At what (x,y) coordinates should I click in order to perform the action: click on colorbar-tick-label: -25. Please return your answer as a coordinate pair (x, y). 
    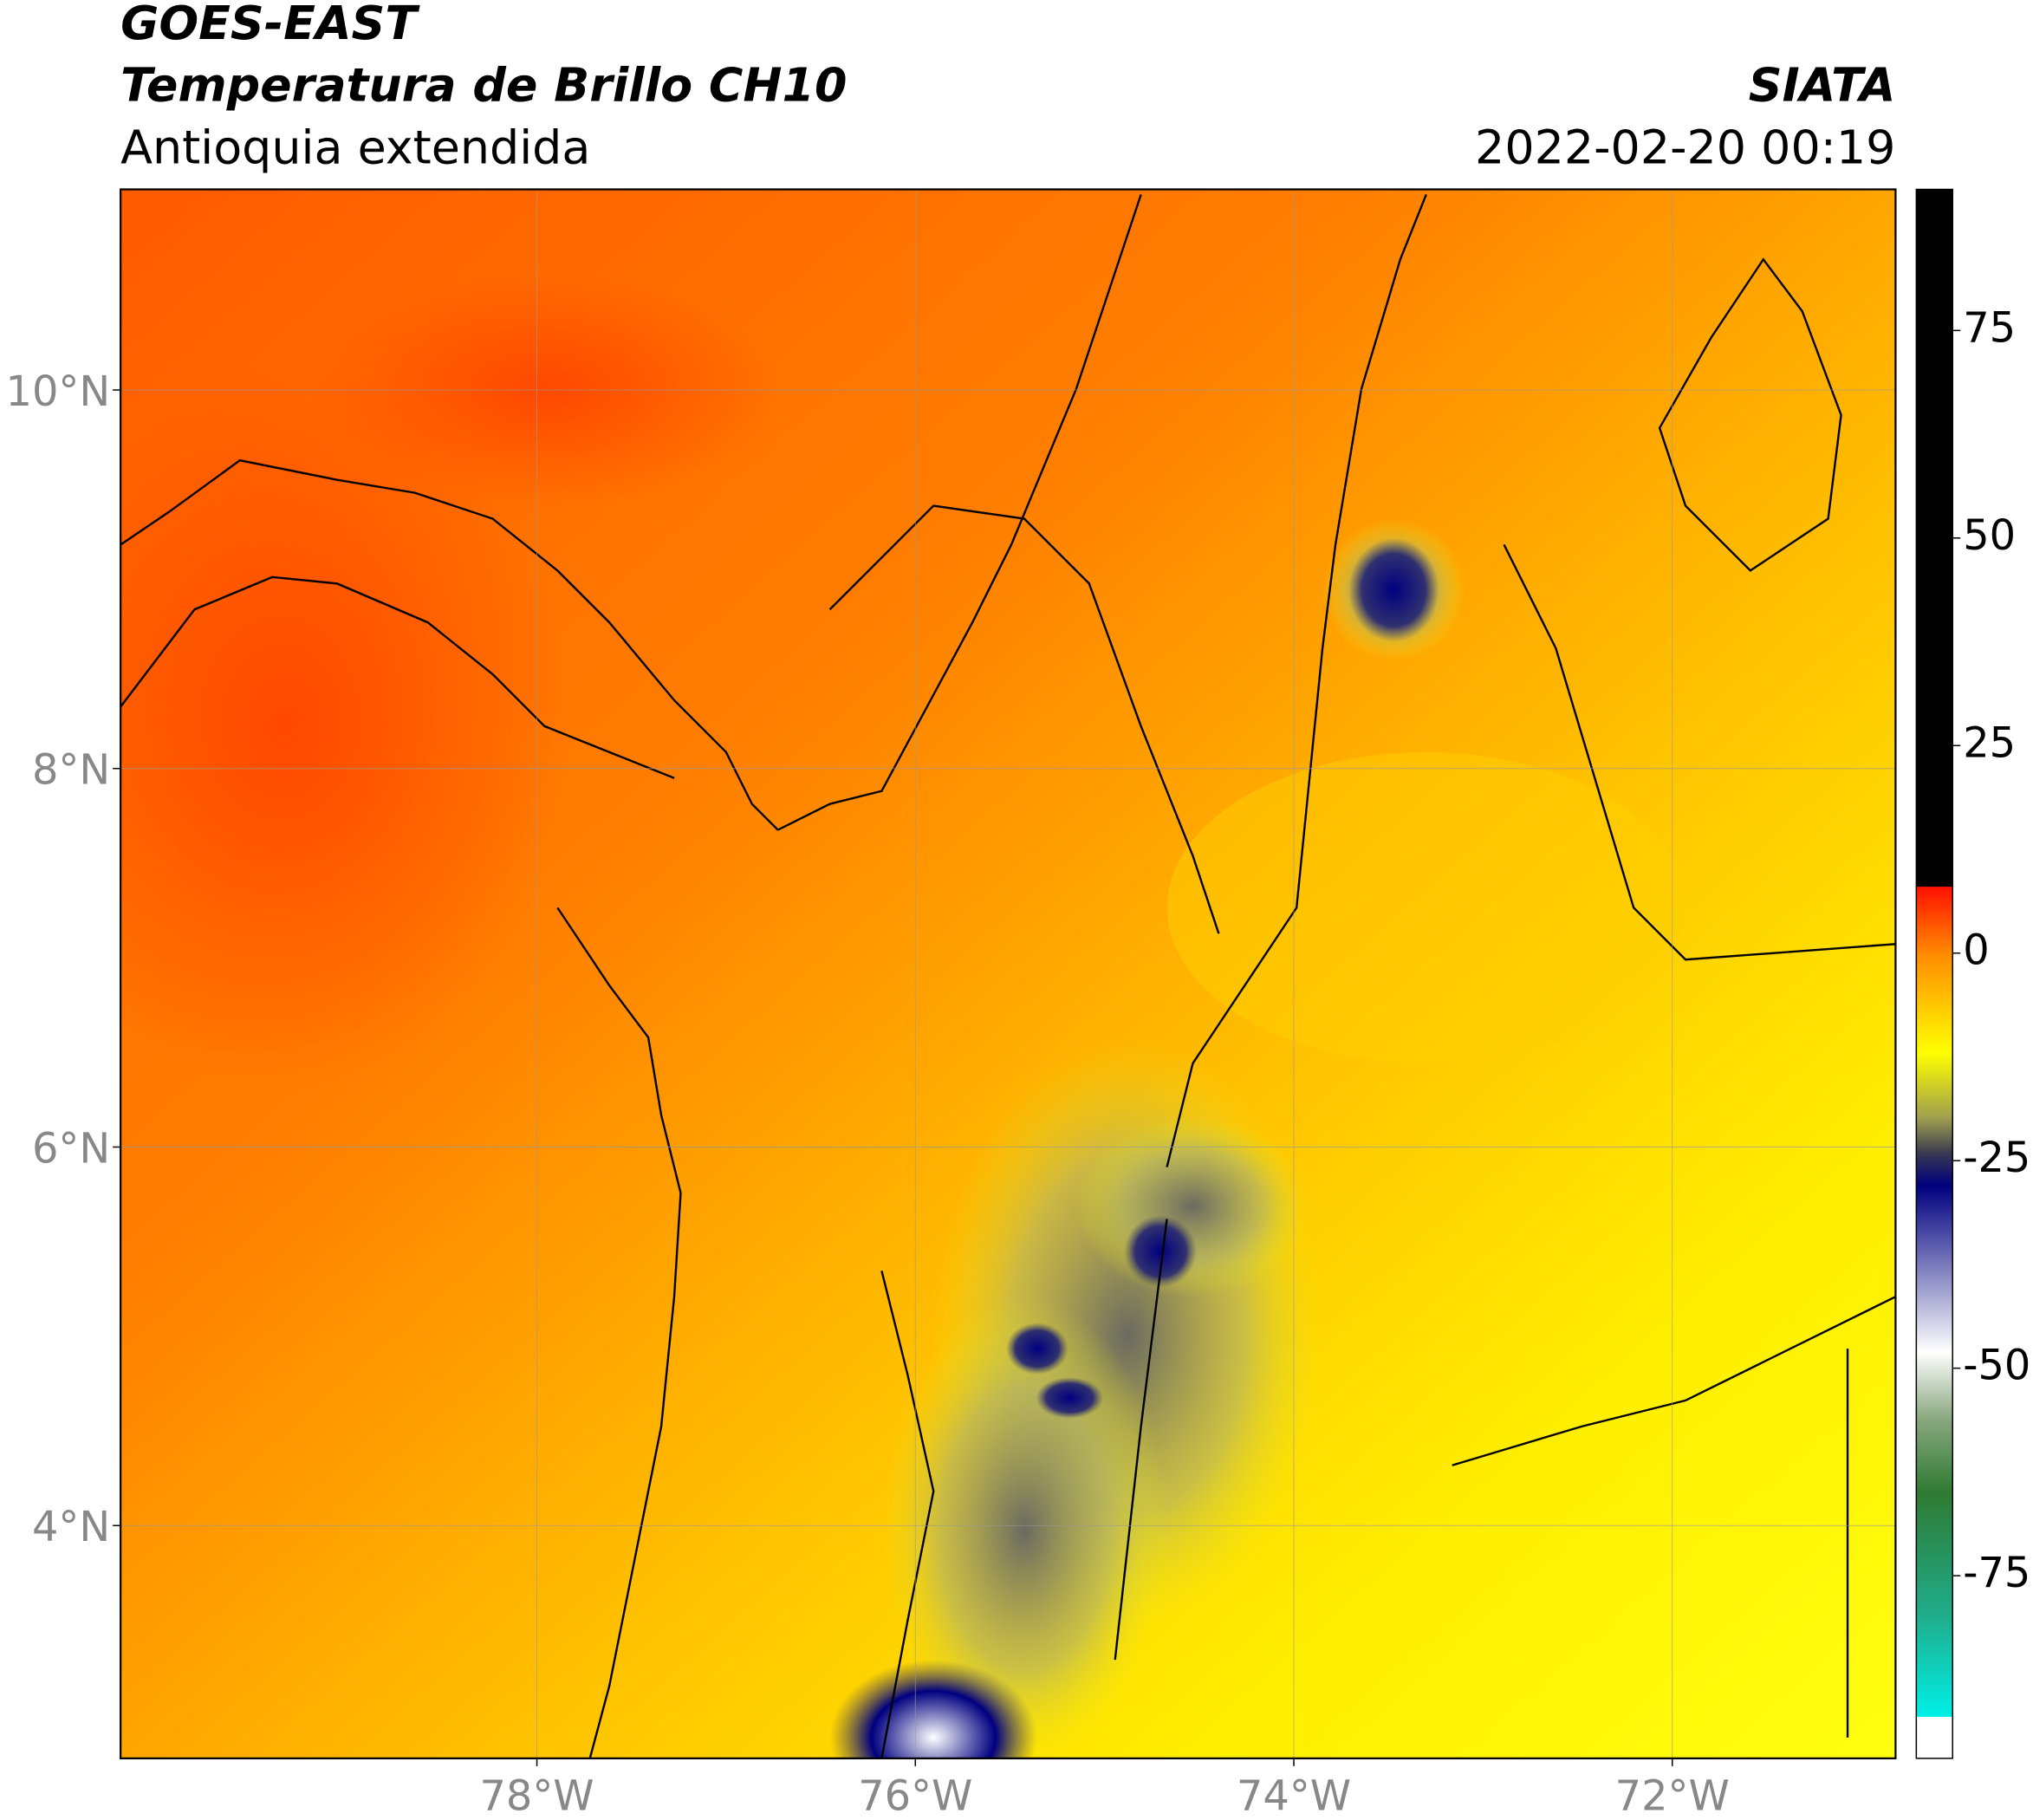
    Looking at the image, I should click on (1997, 1158).